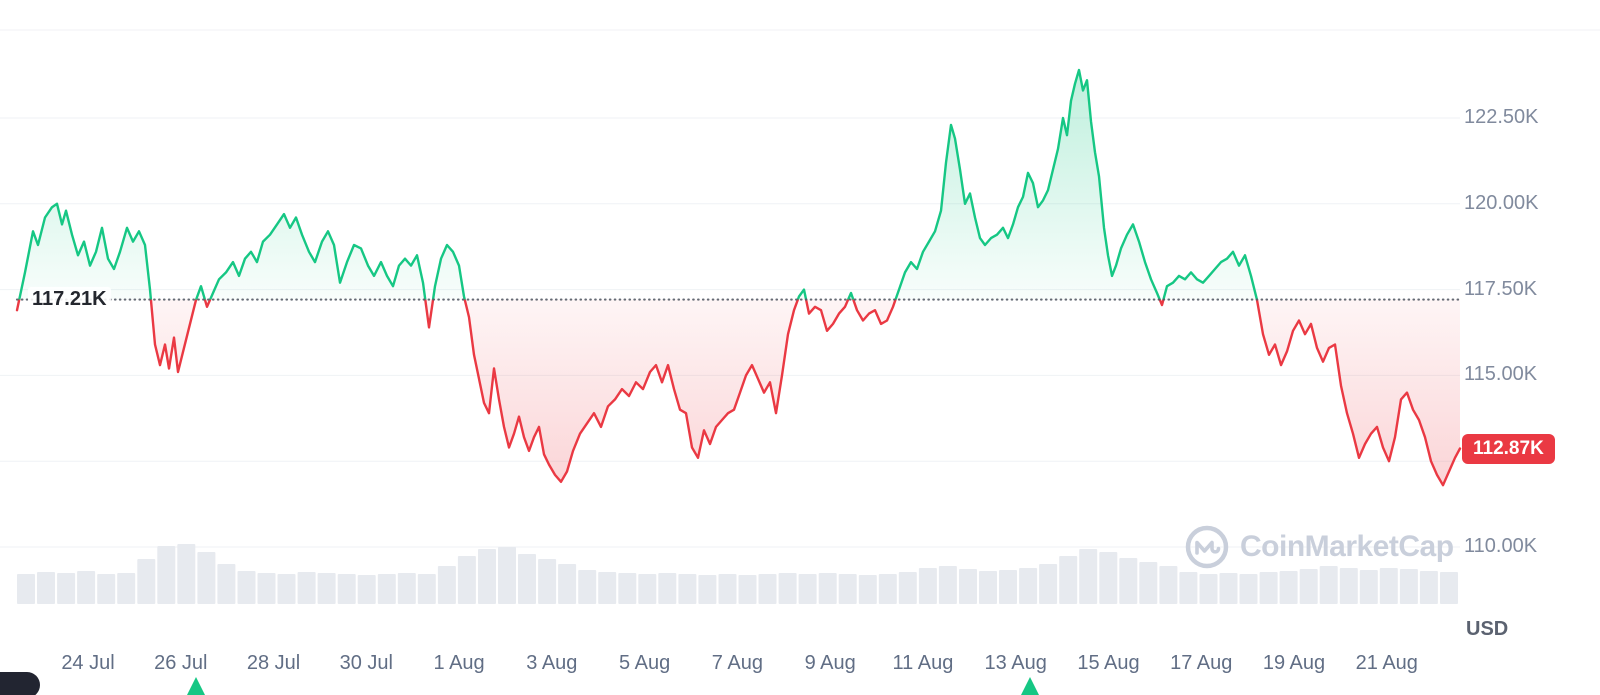 This screenshot has height=695, width=1600. I want to click on current-price-badge: 112.87K, so click(1508, 449).